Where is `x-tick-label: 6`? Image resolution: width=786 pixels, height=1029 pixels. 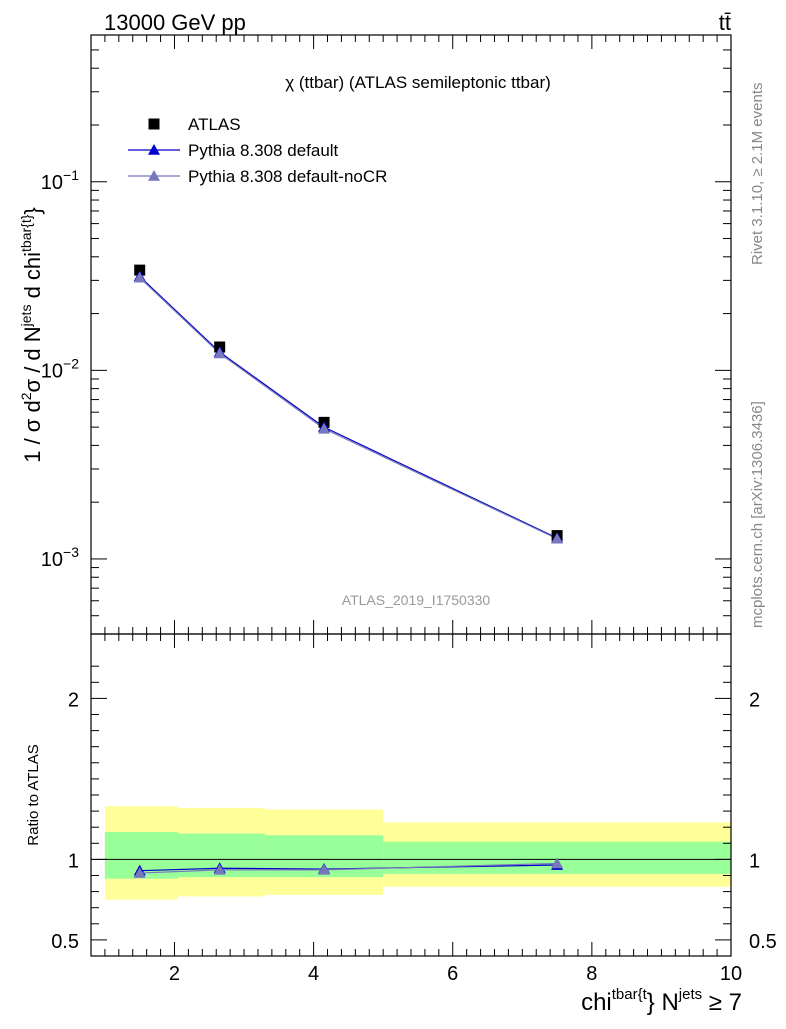
x-tick-label: 6 is located at coordinates (452, 974).